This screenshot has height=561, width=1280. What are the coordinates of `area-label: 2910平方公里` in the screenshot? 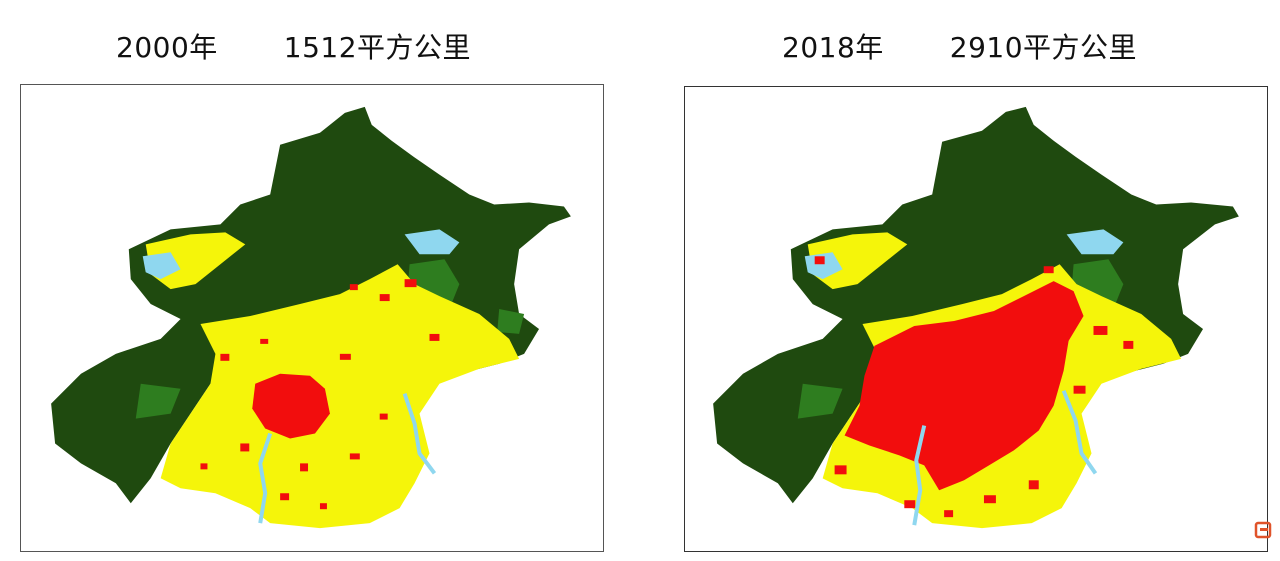 It's located at (1043, 47).